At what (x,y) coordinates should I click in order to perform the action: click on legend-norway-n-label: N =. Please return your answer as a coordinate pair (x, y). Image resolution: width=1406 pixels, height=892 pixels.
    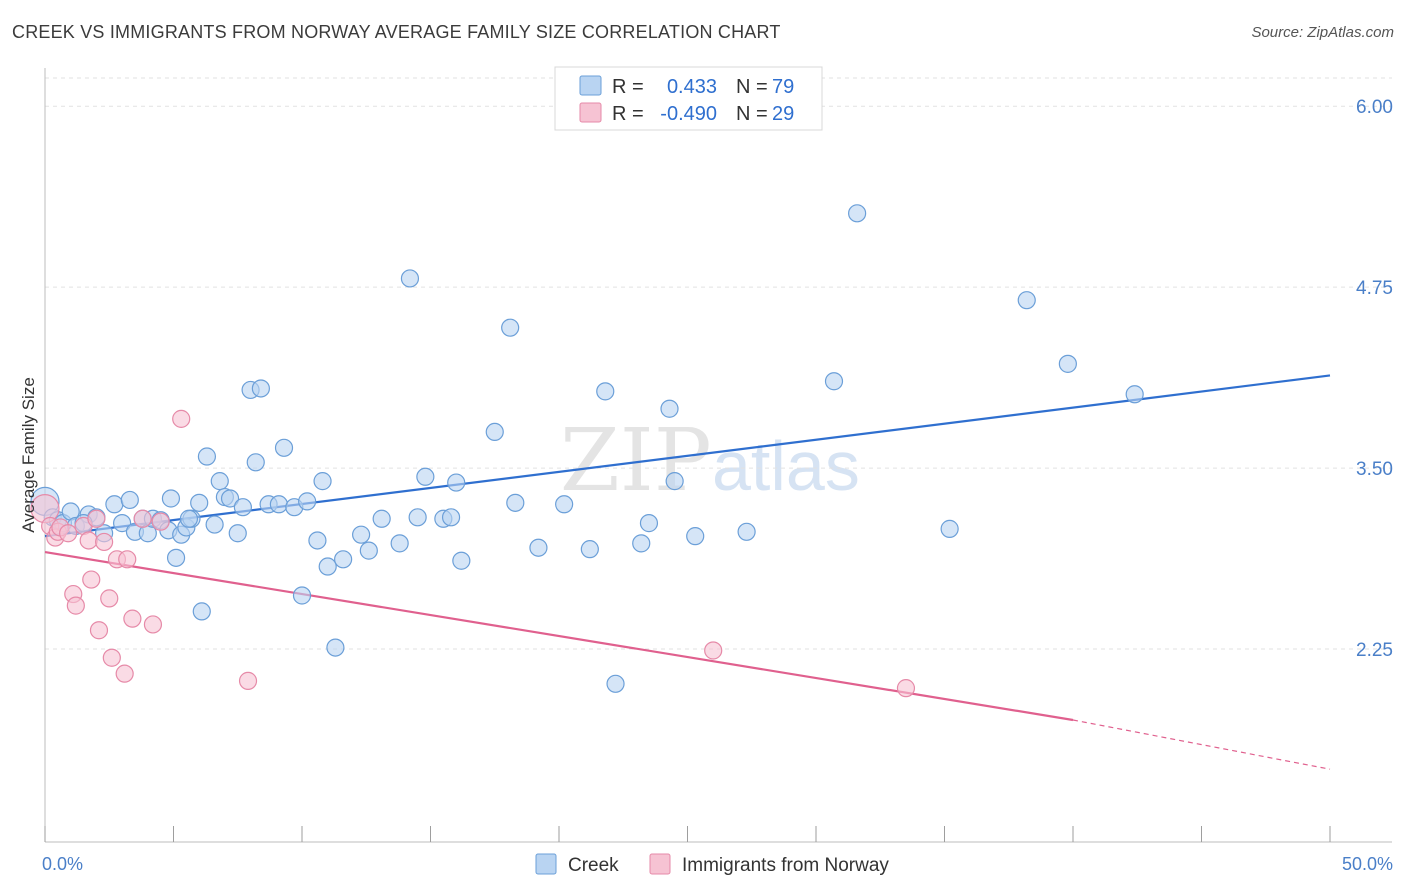
    Looking at the image, I should click on (752, 114).